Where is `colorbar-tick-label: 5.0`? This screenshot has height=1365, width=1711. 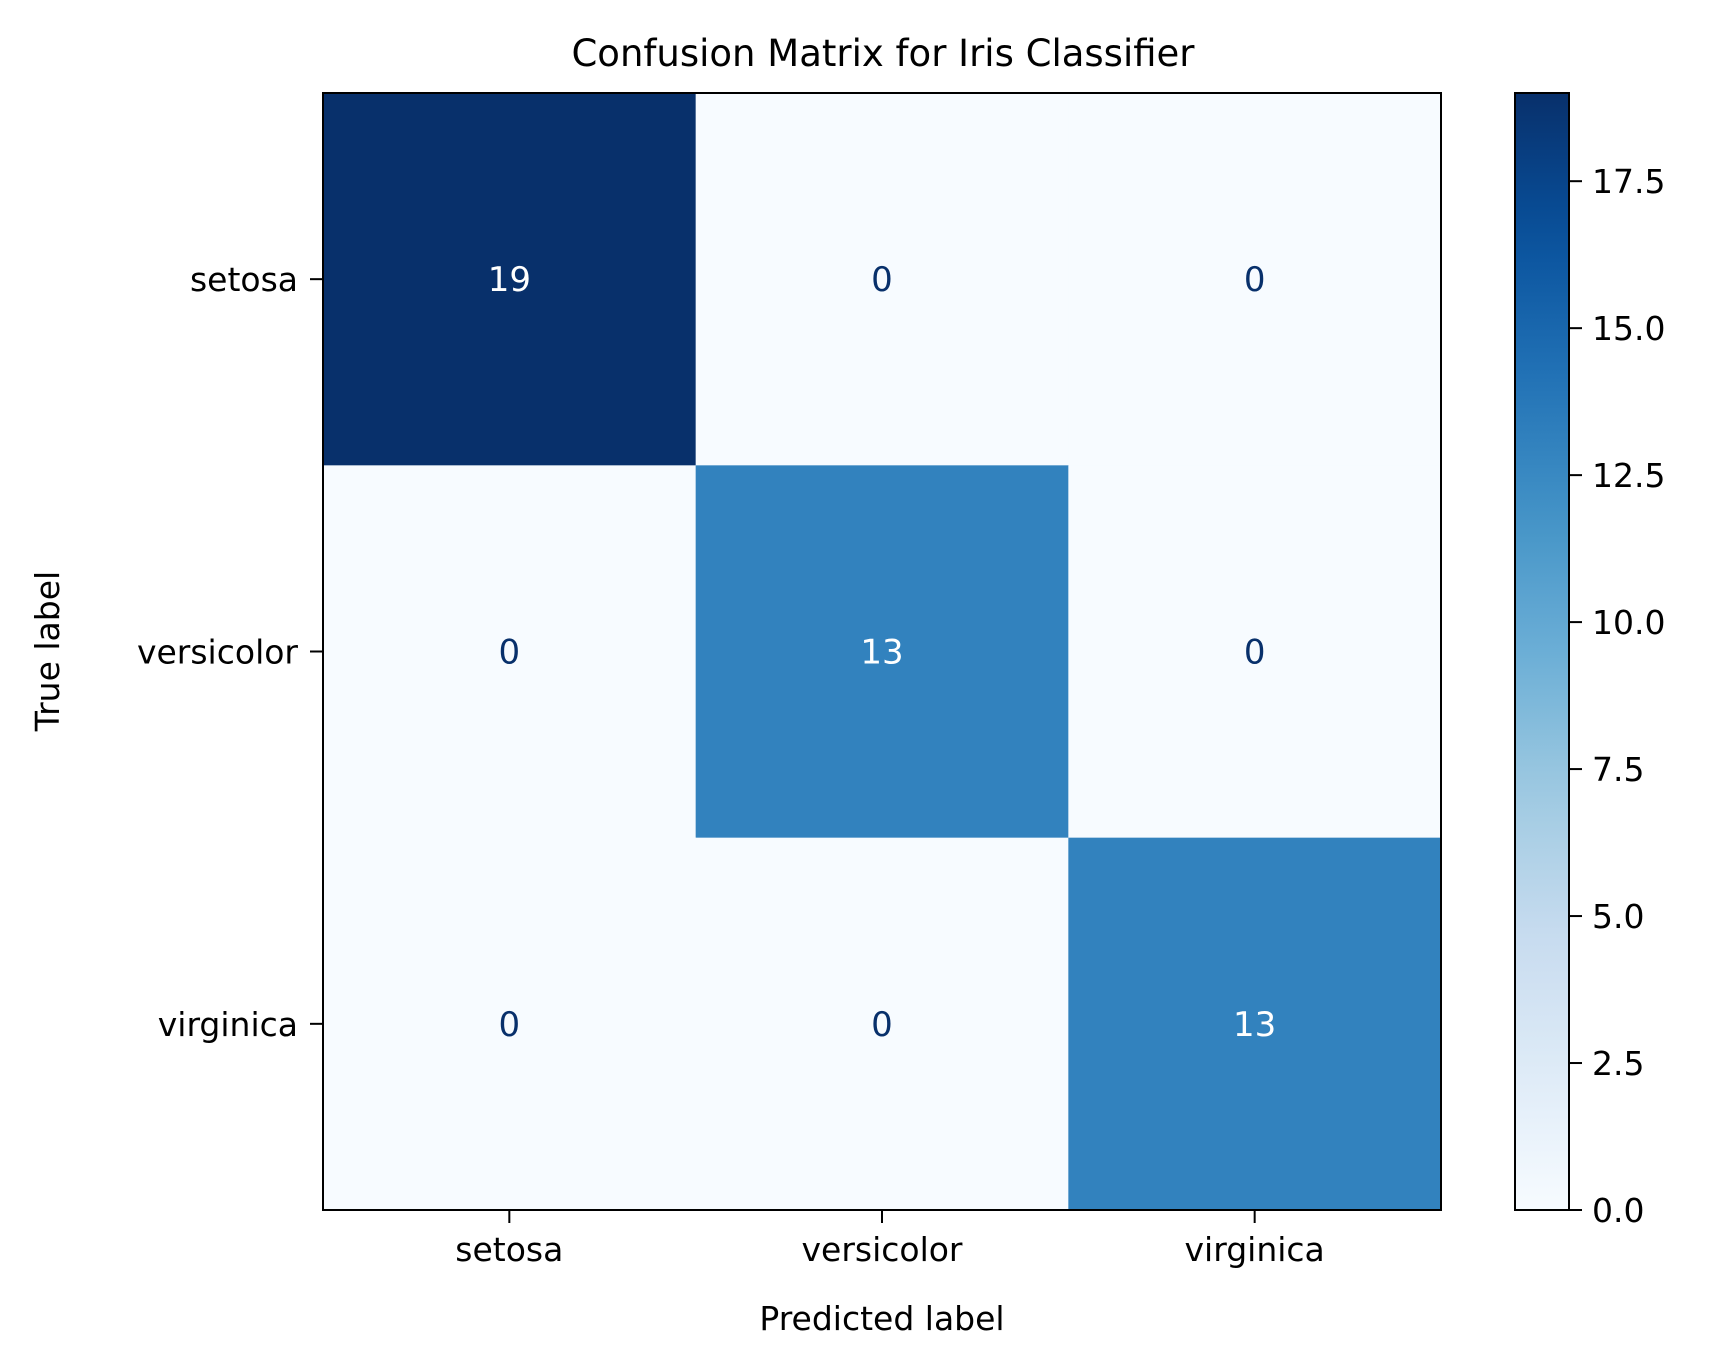 colorbar-tick-label: 5.0 is located at coordinates (1618, 916).